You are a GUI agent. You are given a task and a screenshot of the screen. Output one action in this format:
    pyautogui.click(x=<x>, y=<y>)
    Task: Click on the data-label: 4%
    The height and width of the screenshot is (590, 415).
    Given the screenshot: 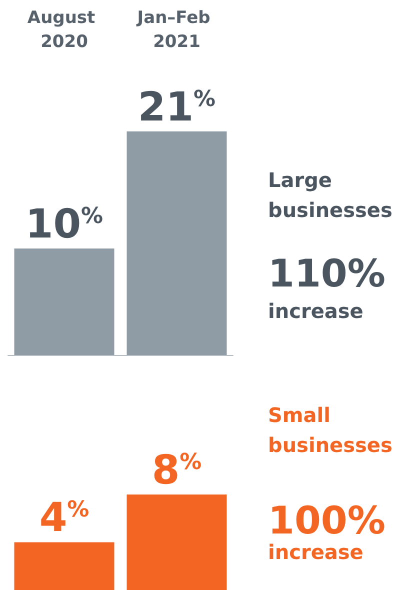 What is the action you would take?
    pyautogui.click(x=64, y=518)
    